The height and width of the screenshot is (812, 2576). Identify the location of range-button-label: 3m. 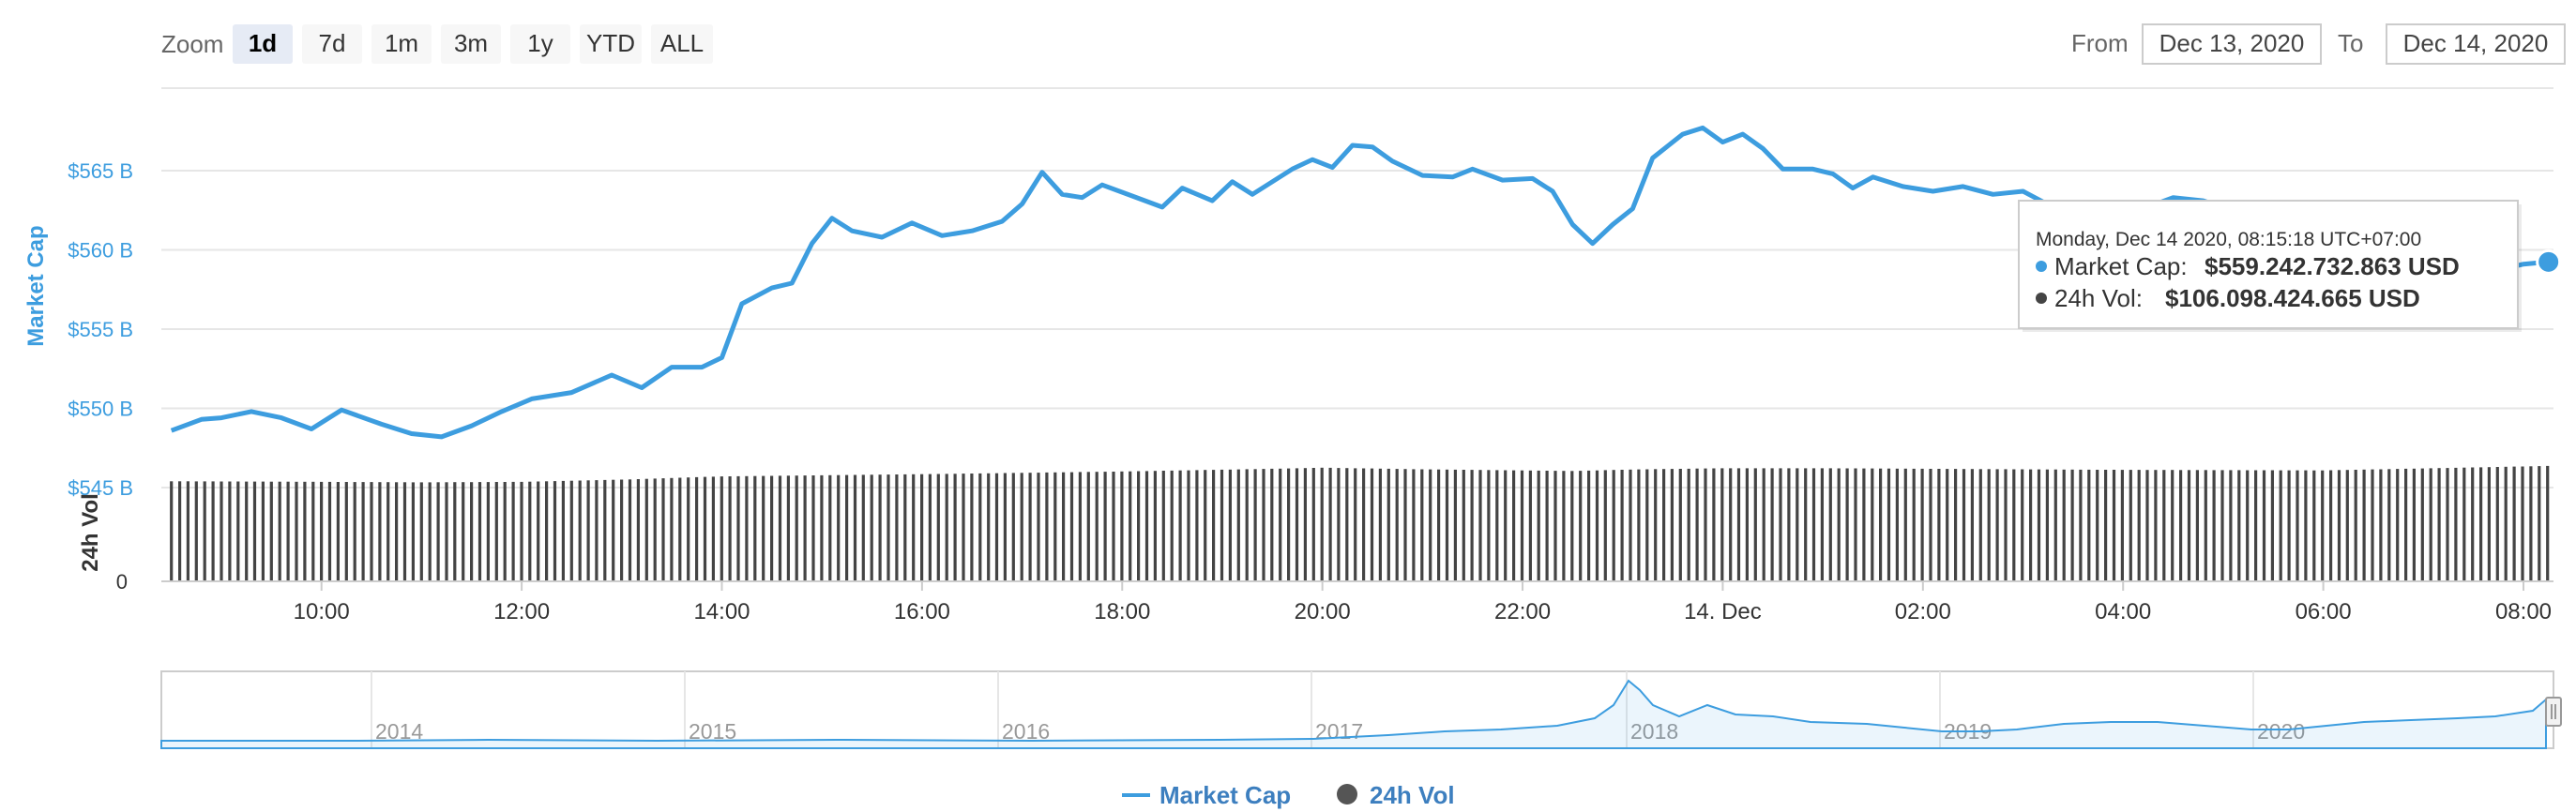
(471, 43).